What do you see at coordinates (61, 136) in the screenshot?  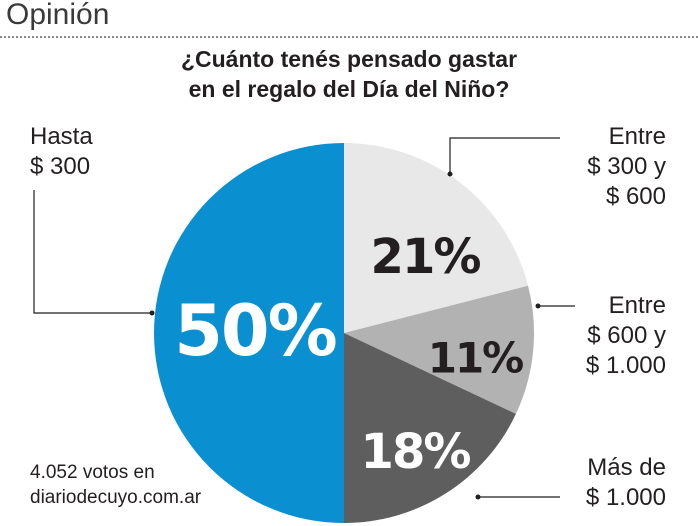 I see `legend-label-line: Hasta` at bounding box center [61, 136].